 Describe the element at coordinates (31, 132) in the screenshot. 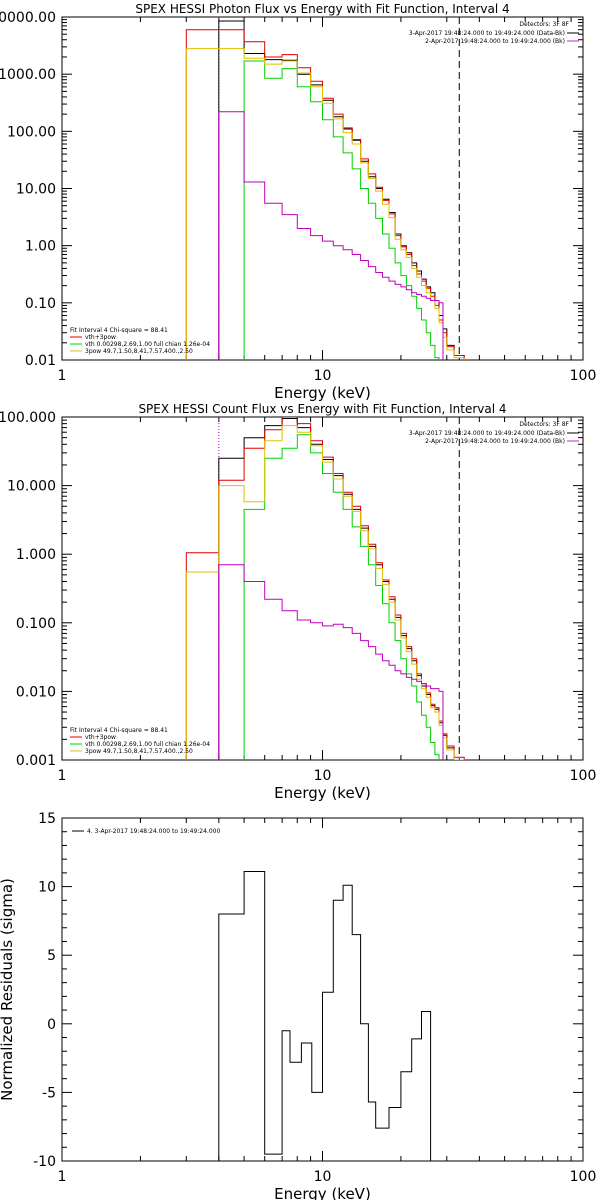

I see `y-tick-label: 100.00` at that location.